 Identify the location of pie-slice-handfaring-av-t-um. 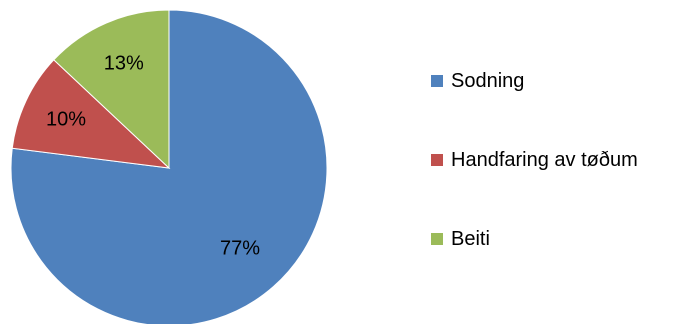
(91, 114).